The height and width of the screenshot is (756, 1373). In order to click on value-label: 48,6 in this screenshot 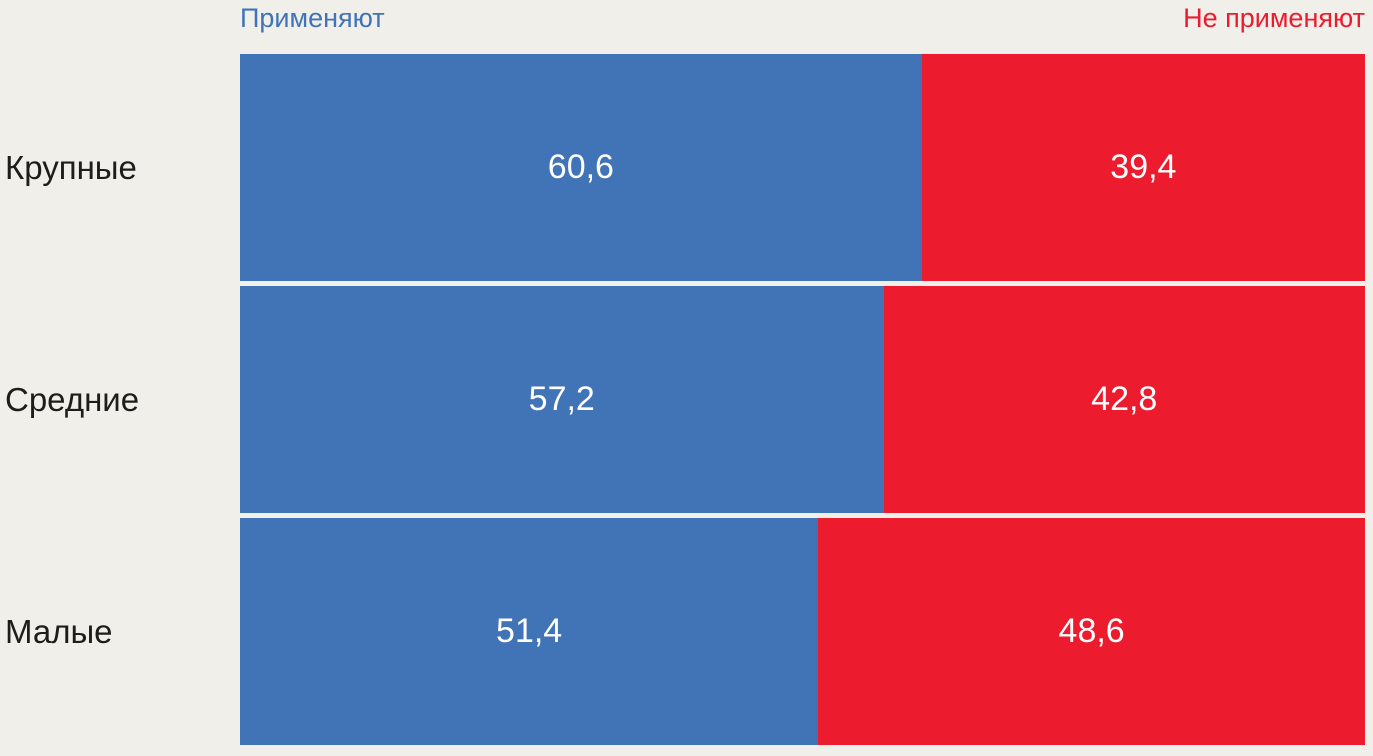, I will do `click(1091, 631)`.